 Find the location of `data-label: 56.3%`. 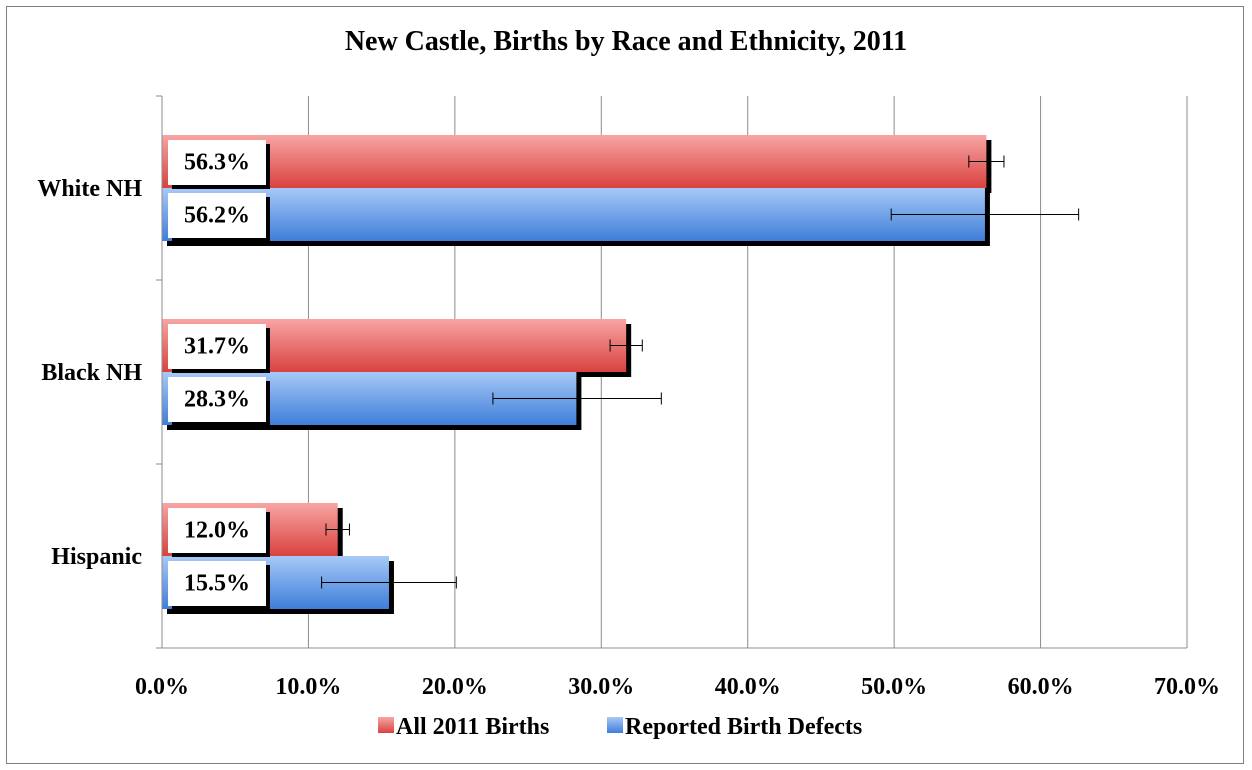

data-label: 56.3% is located at coordinates (217, 163).